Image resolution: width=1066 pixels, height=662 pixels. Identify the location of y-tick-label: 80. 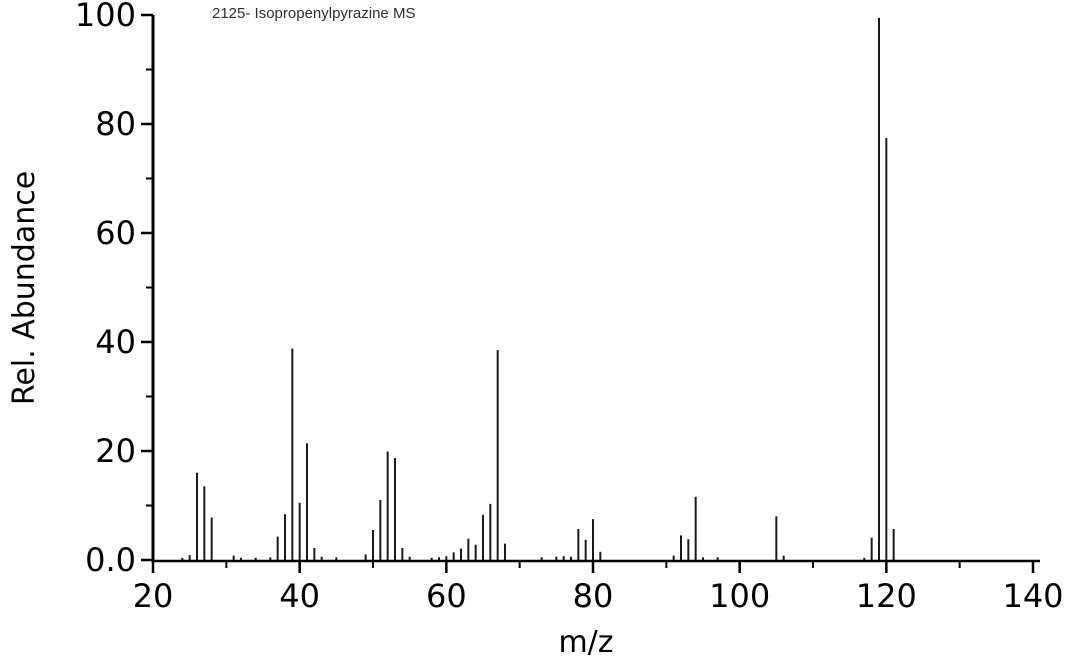
(115, 124).